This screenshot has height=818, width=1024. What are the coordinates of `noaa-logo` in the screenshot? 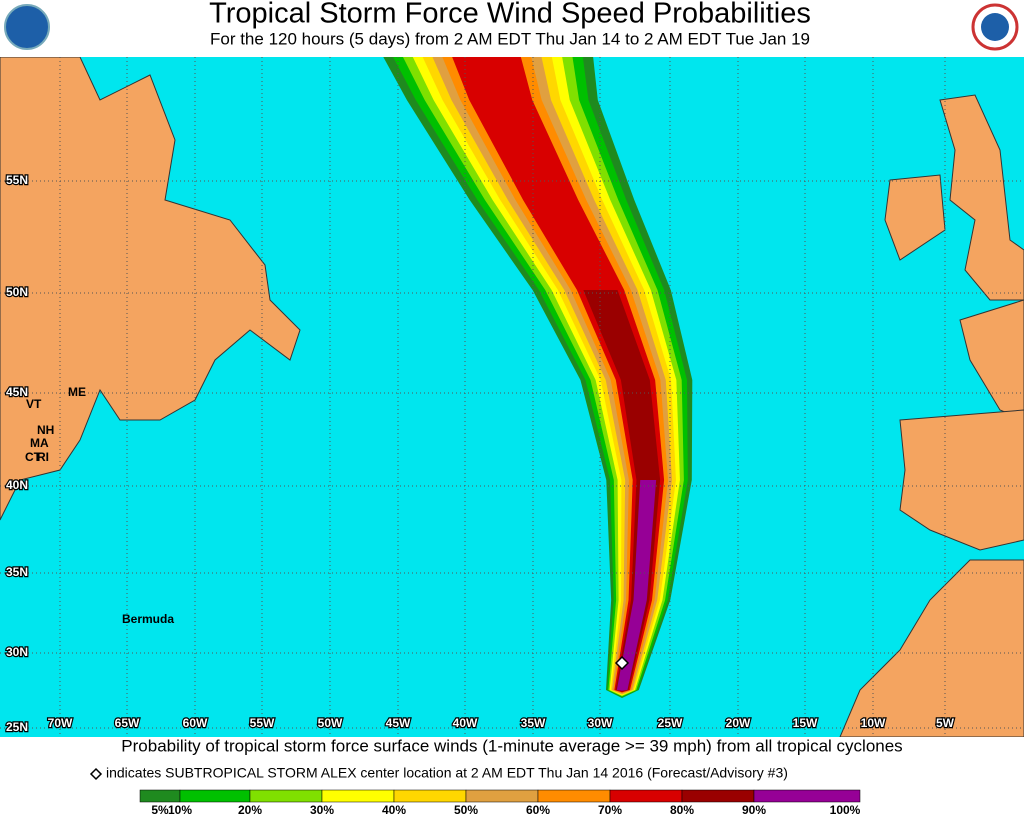 It's located at (27, 27).